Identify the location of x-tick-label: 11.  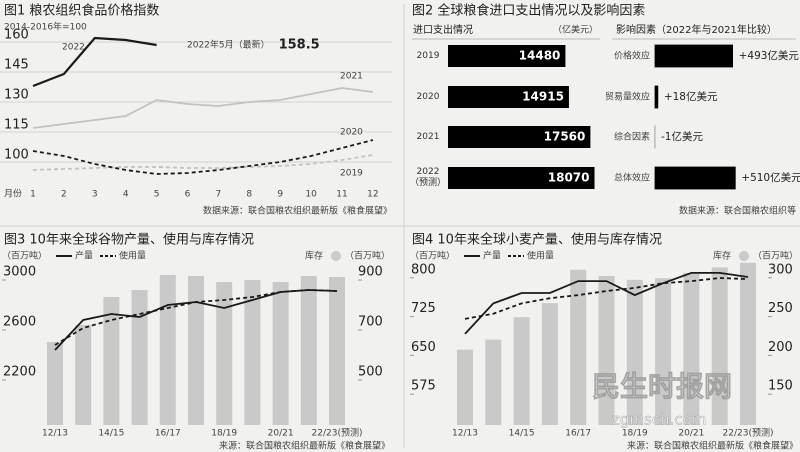
(341, 195).